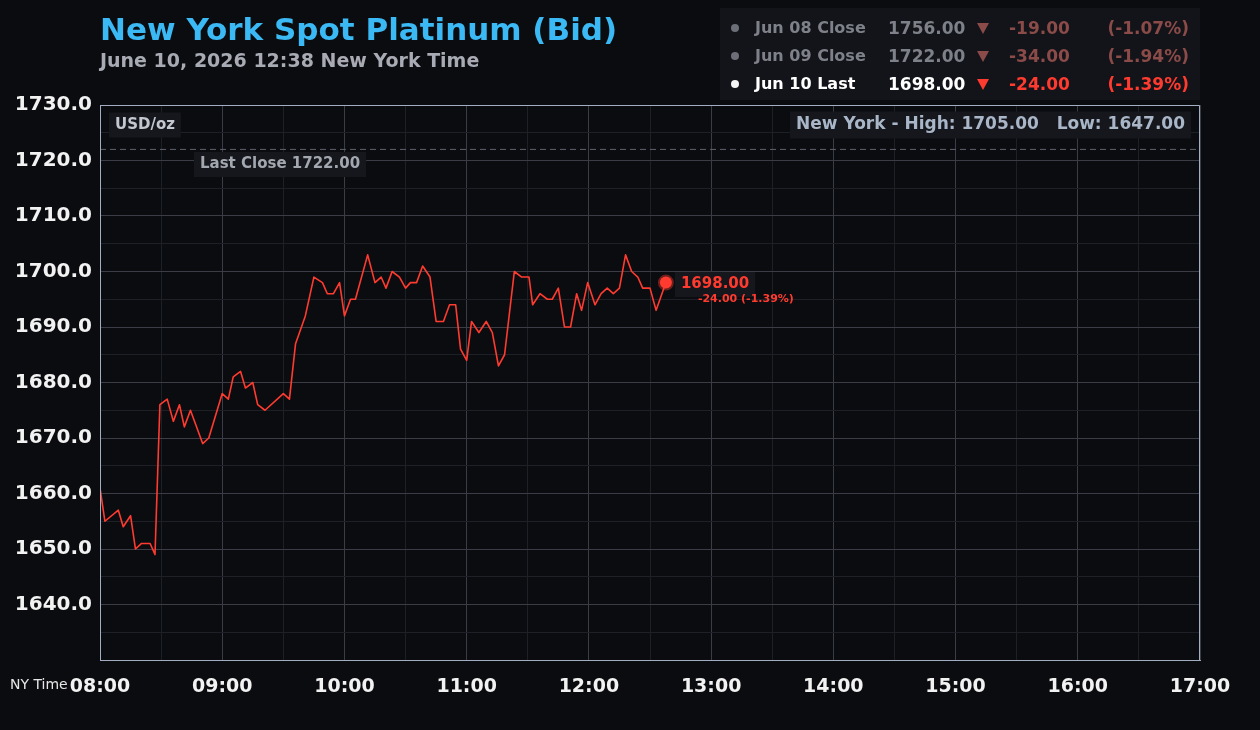  What do you see at coordinates (53, 269) in the screenshot?
I see `y-tick-label: 1700.0` at bounding box center [53, 269].